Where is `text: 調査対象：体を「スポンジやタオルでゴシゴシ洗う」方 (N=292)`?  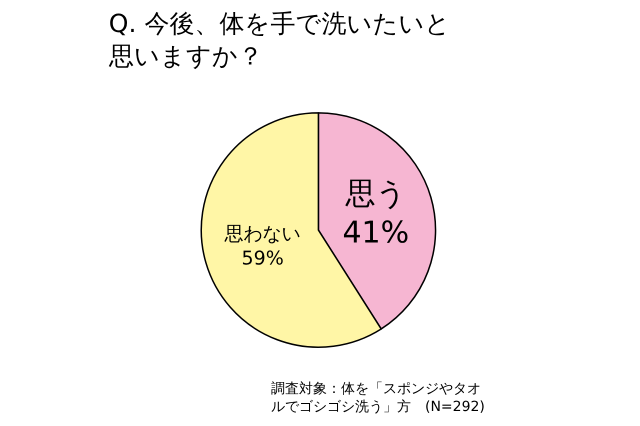 text: 調査対象：体を「スポンジやタオルでゴシゴシ洗う」方 (N=292) is located at coordinates (378, 398).